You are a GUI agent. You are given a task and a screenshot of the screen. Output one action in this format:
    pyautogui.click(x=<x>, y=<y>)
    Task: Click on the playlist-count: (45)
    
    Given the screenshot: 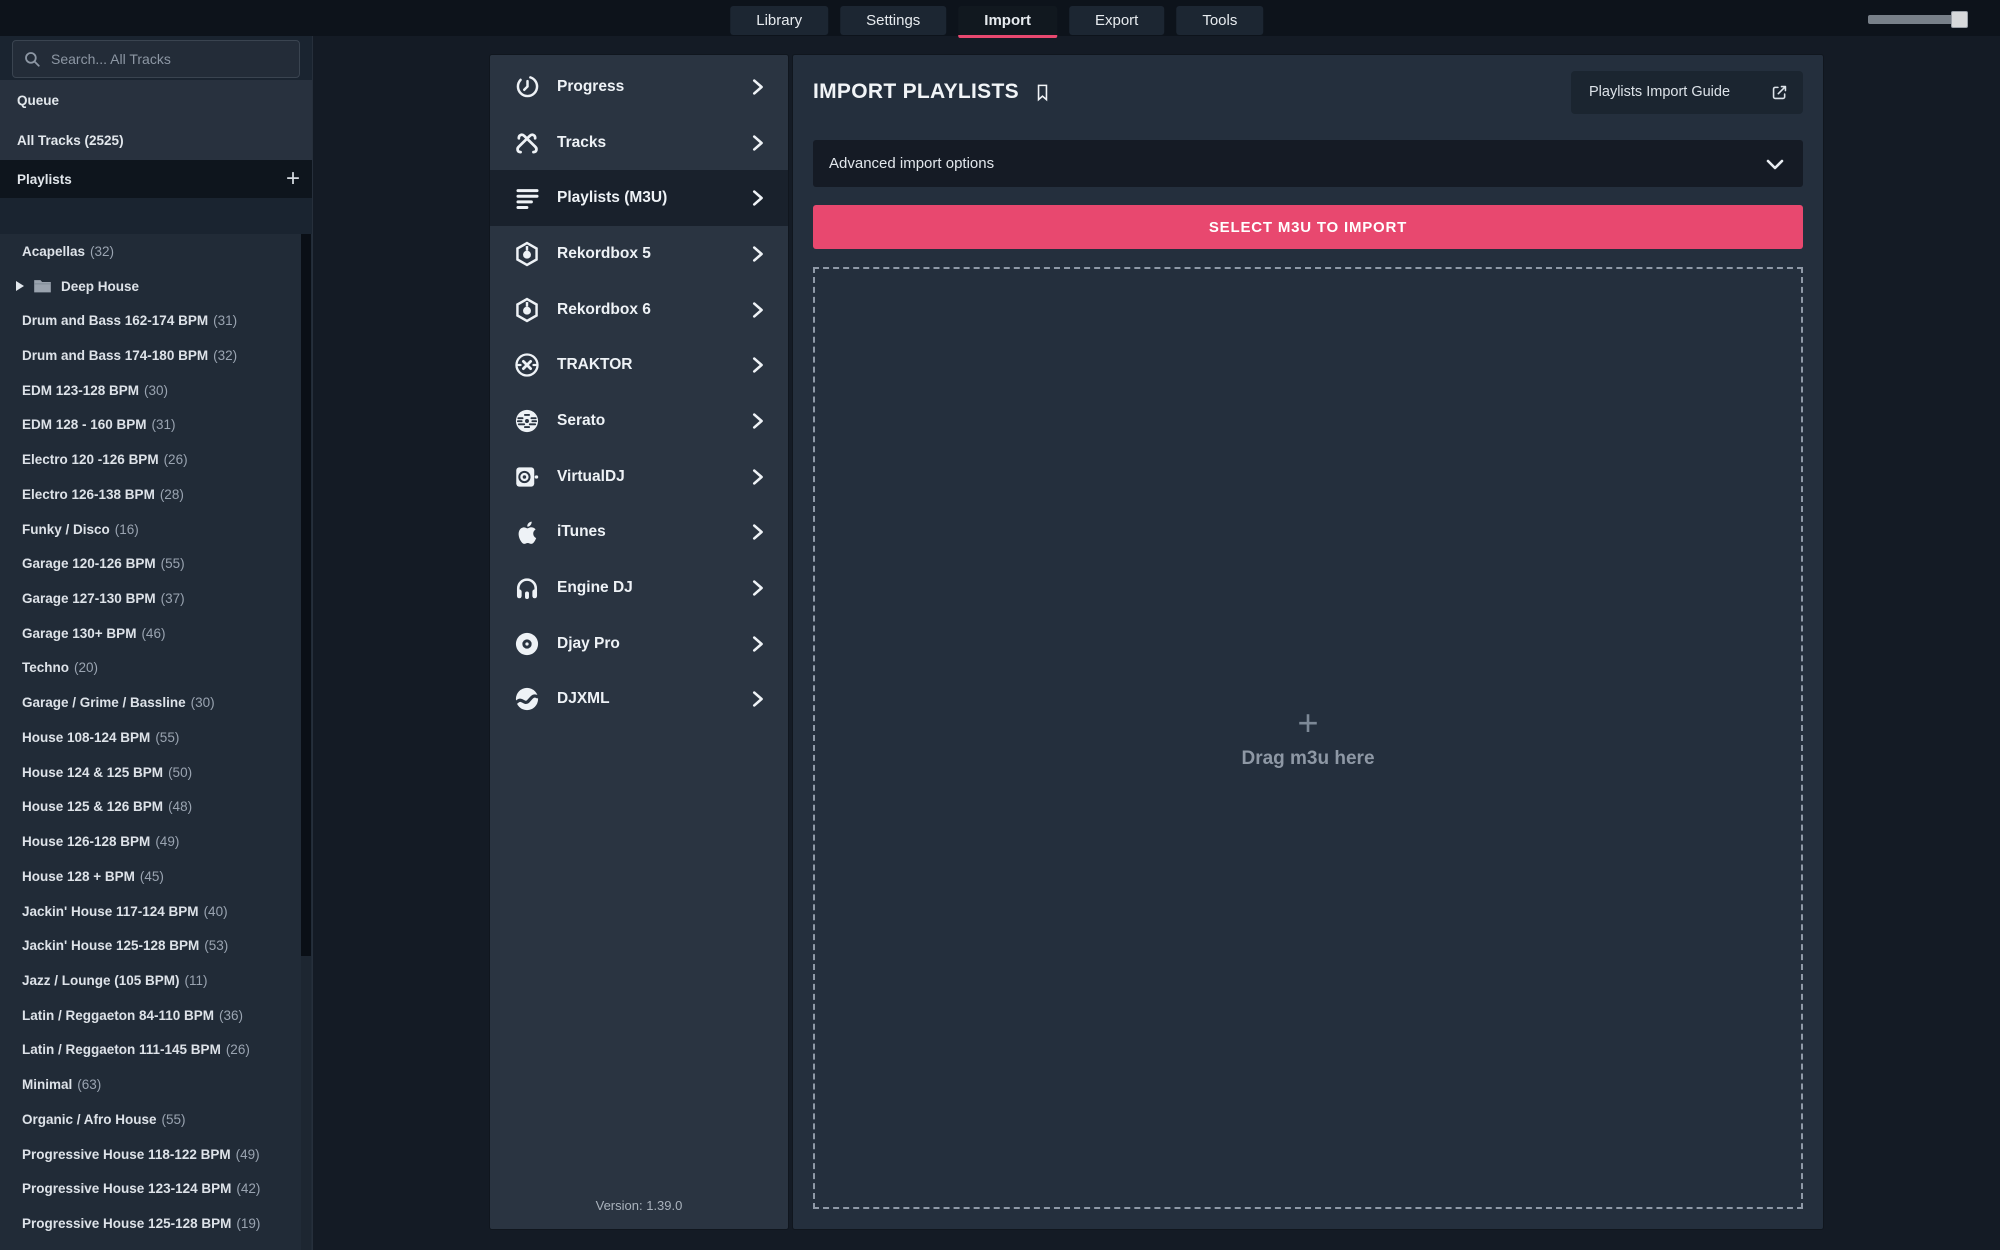 What is the action you would take?
    pyautogui.click(x=151, y=876)
    